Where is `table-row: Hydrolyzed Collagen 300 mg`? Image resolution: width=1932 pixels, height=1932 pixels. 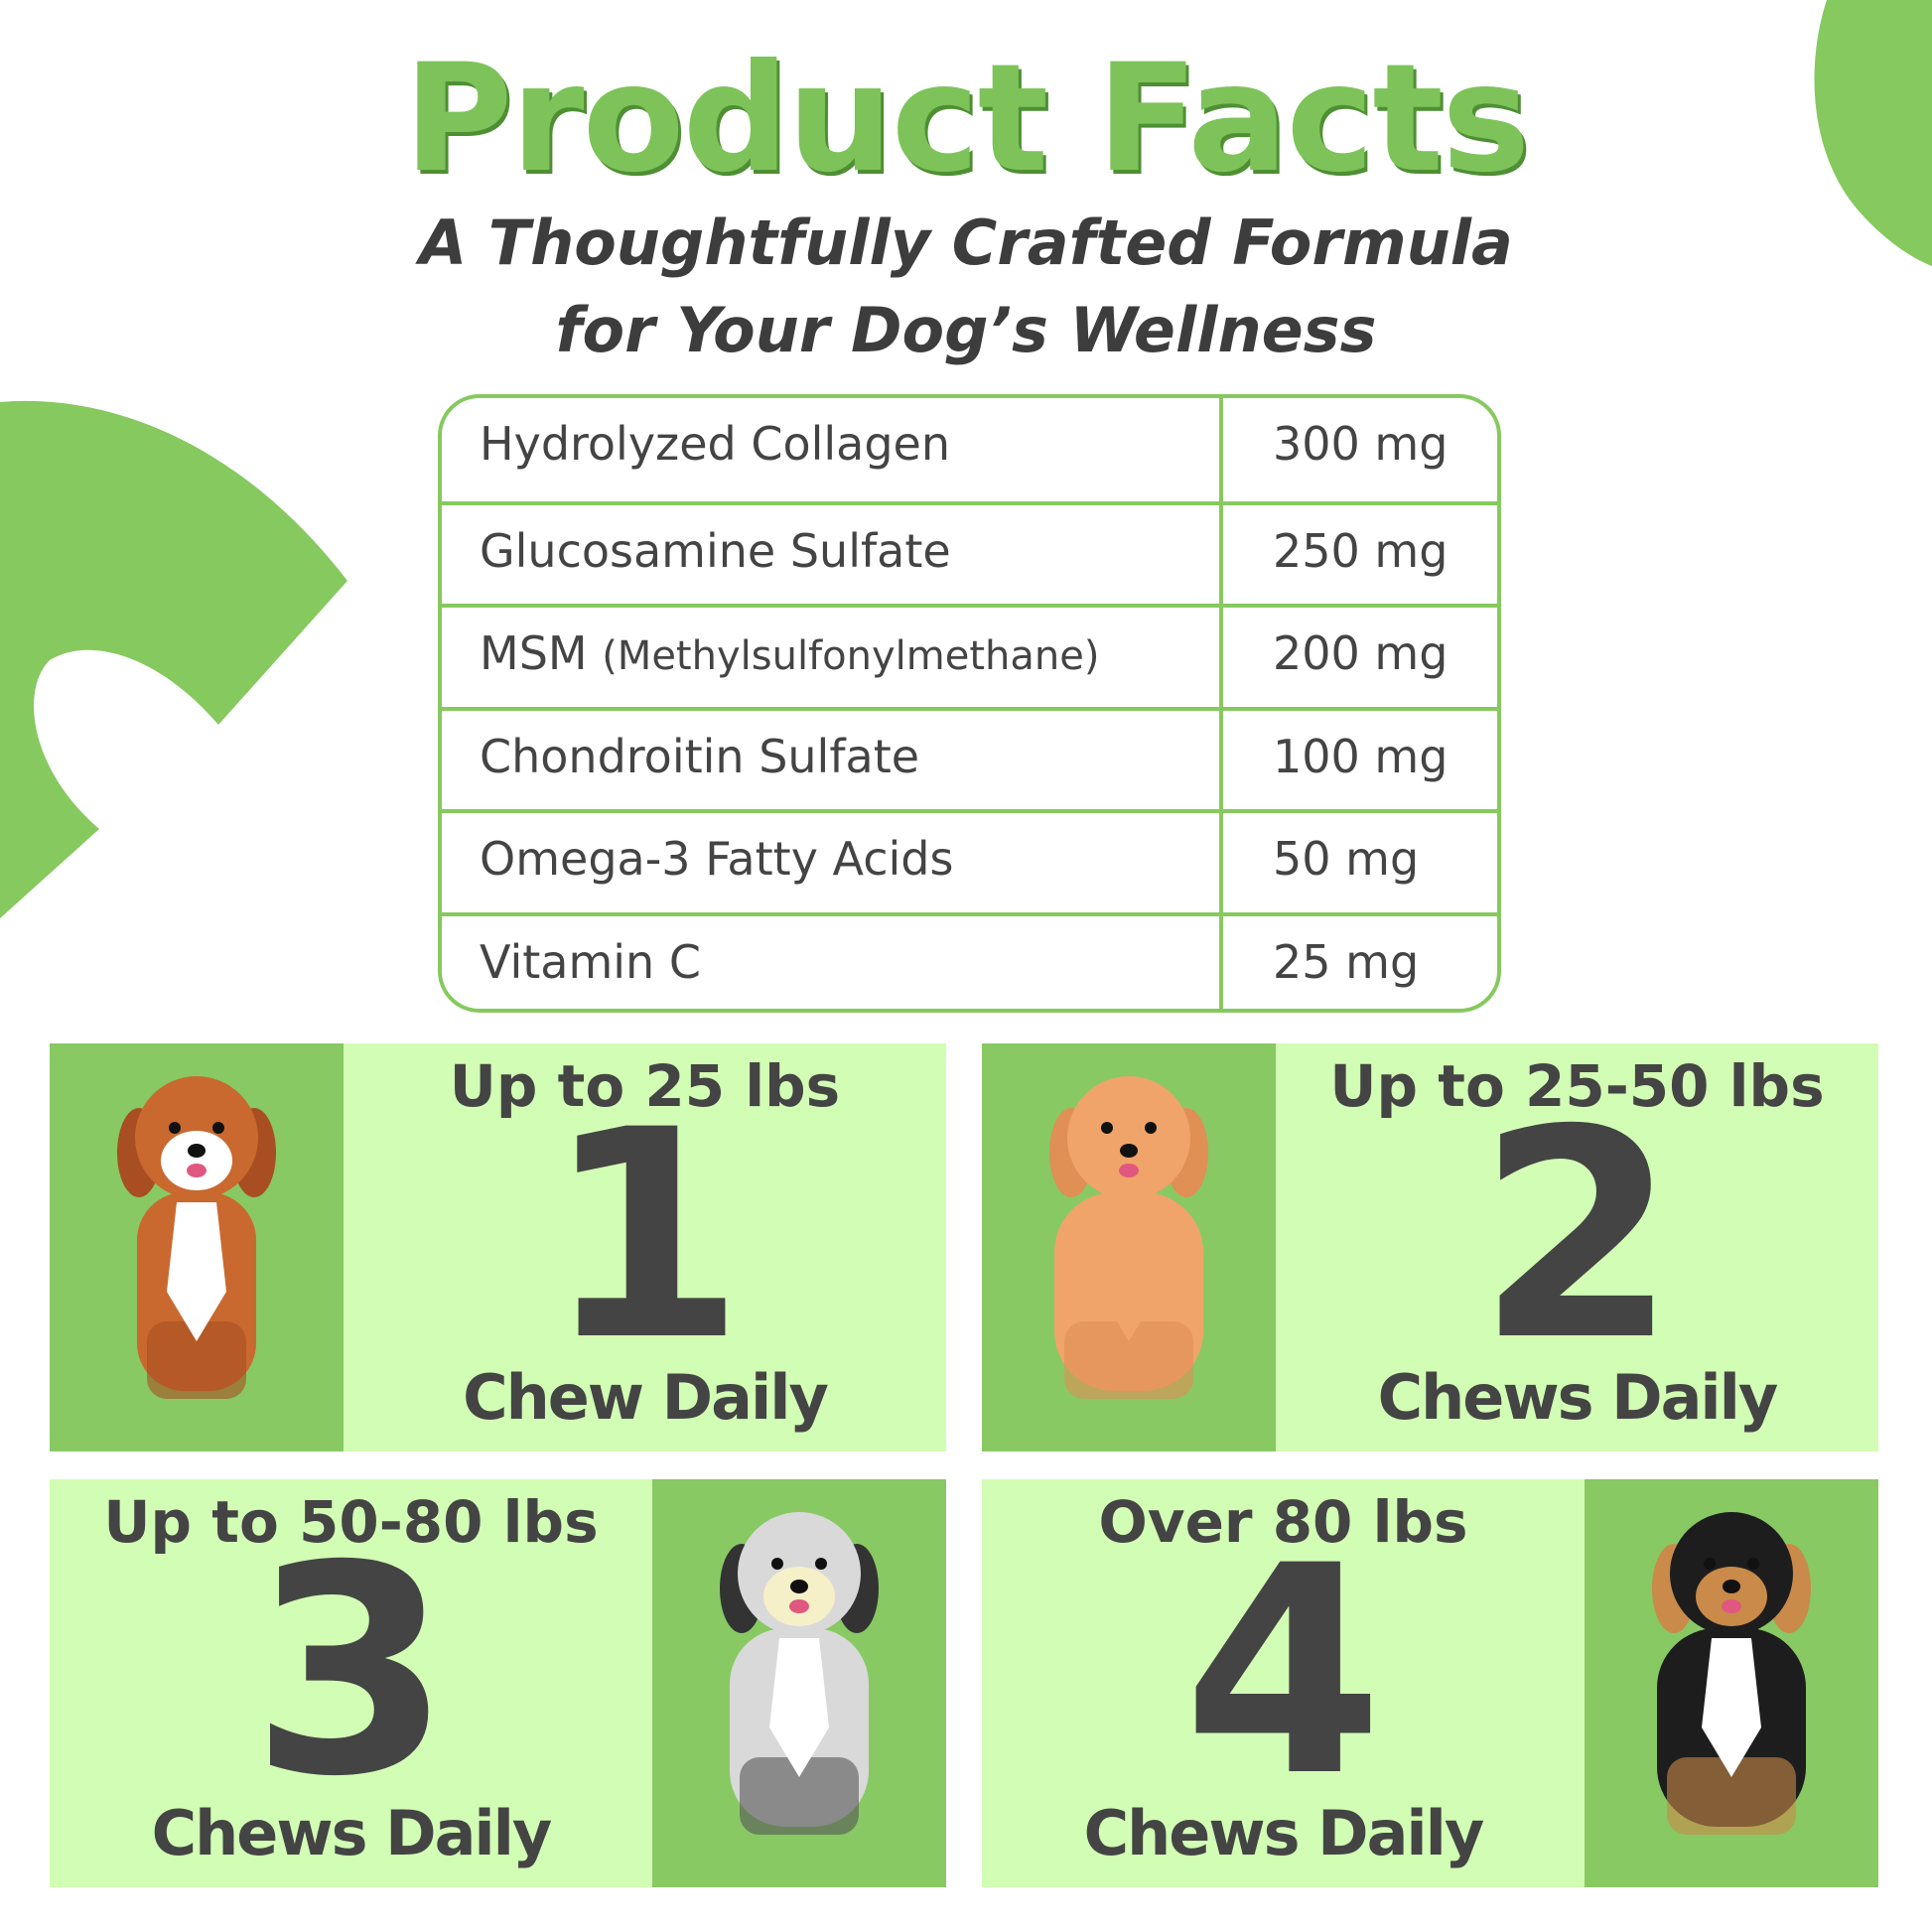
table-row: Hydrolyzed Collagen 300 mg is located at coordinates (970, 450).